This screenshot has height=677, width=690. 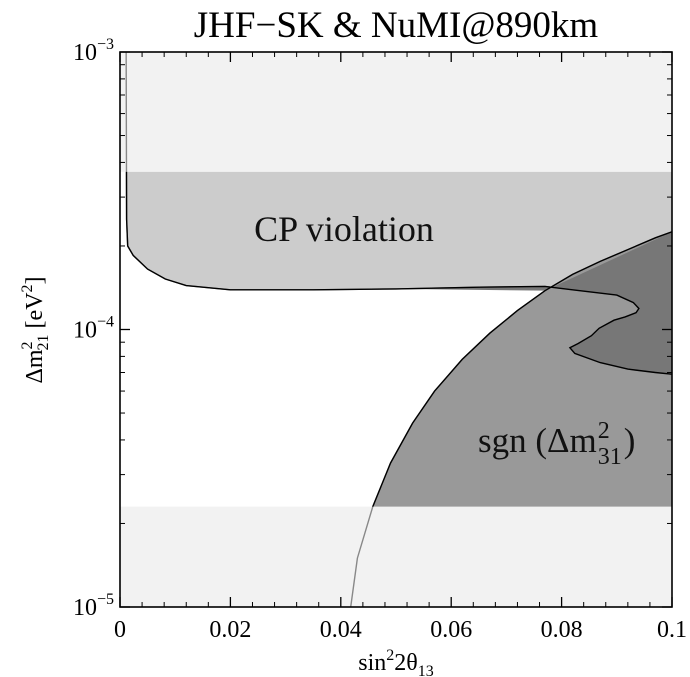 I want to click on sgn-label: sgn (Δm2 31), so click(x=556, y=444).